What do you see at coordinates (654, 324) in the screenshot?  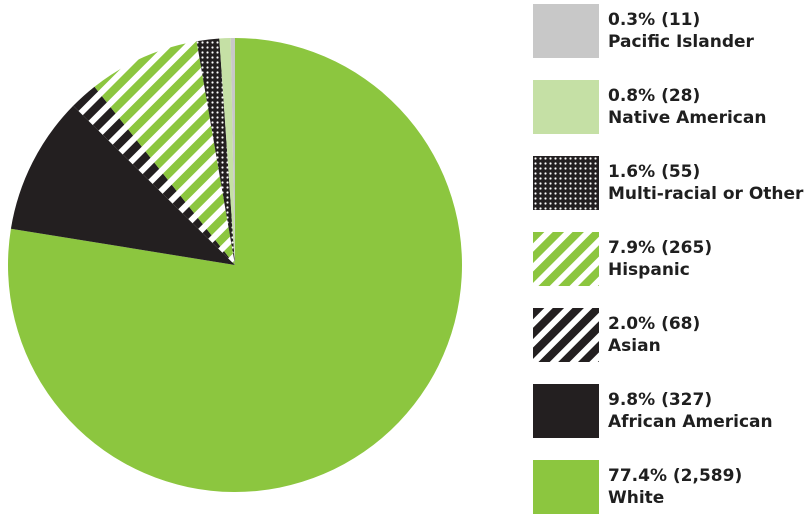 I see `legend-value-asian: 2.0% (68)` at bounding box center [654, 324].